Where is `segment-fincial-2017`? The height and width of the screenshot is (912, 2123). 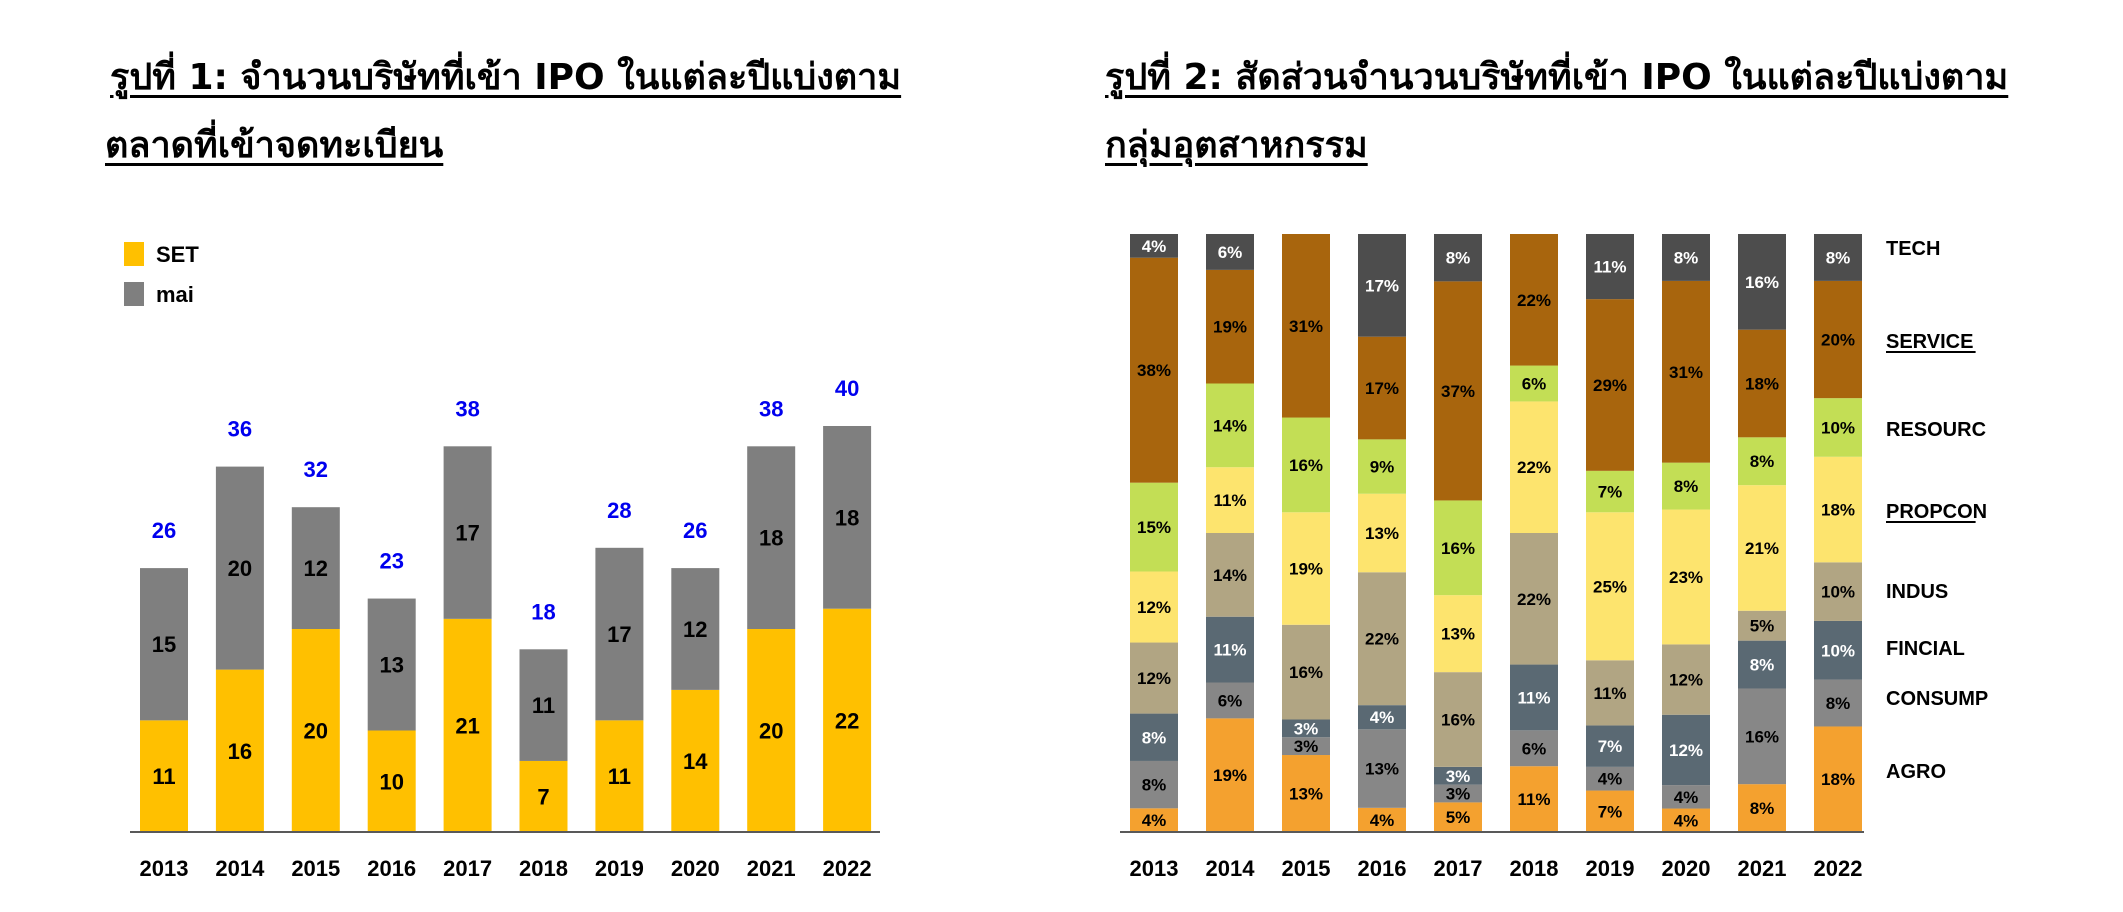 segment-fincial-2017 is located at coordinates (1458, 775).